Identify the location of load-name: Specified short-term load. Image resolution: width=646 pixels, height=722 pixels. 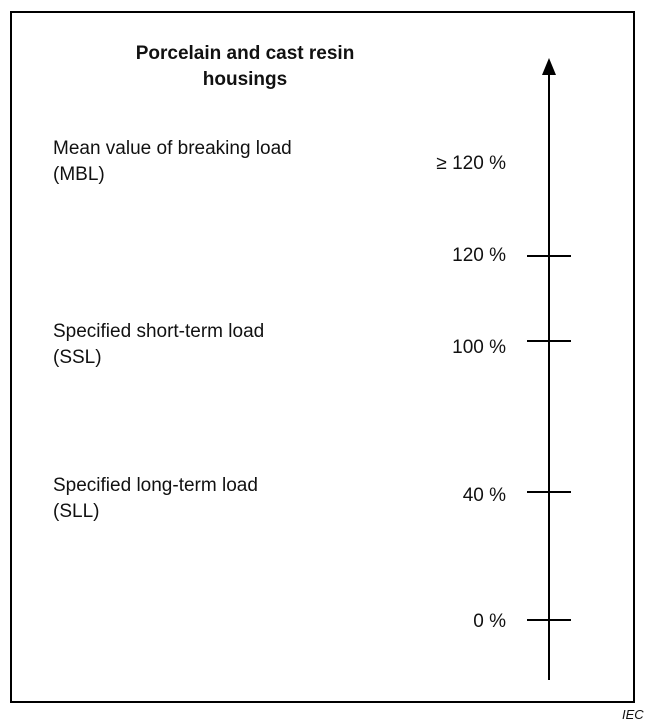
(158, 331).